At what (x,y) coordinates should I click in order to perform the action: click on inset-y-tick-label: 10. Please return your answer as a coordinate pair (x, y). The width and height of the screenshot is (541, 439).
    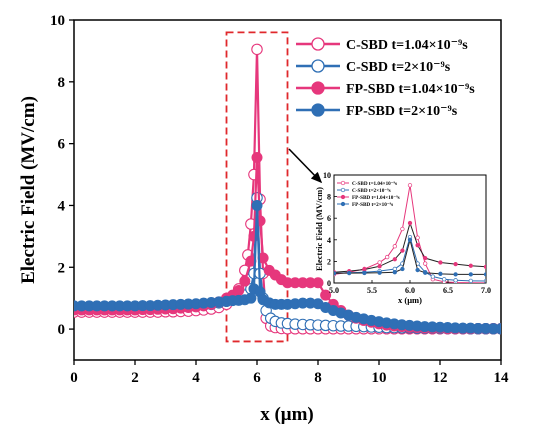
    Looking at the image, I should click on (327, 175).